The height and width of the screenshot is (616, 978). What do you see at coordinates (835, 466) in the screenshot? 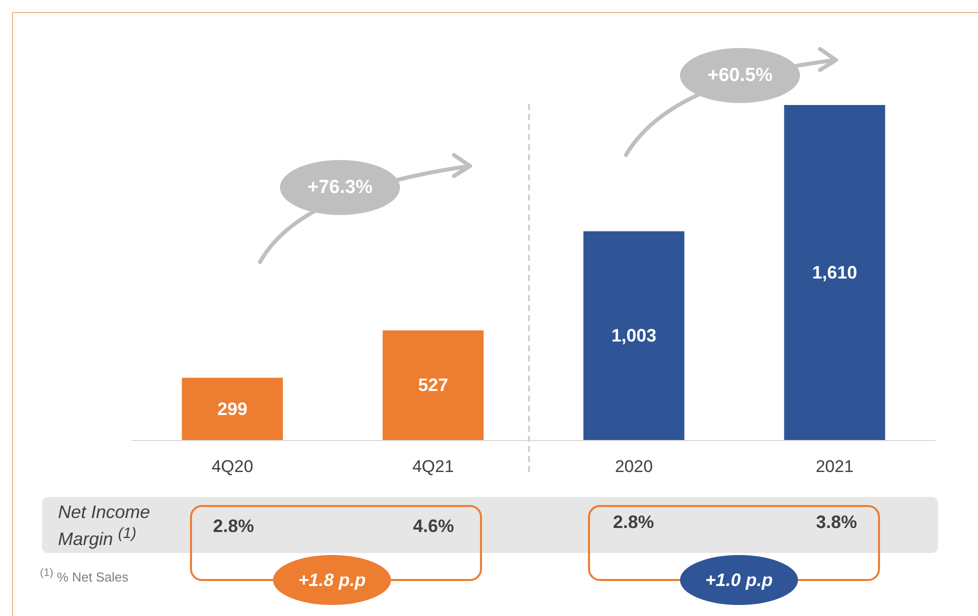
I see `x-tick-label: 2021` at bounding box center [835, 466].